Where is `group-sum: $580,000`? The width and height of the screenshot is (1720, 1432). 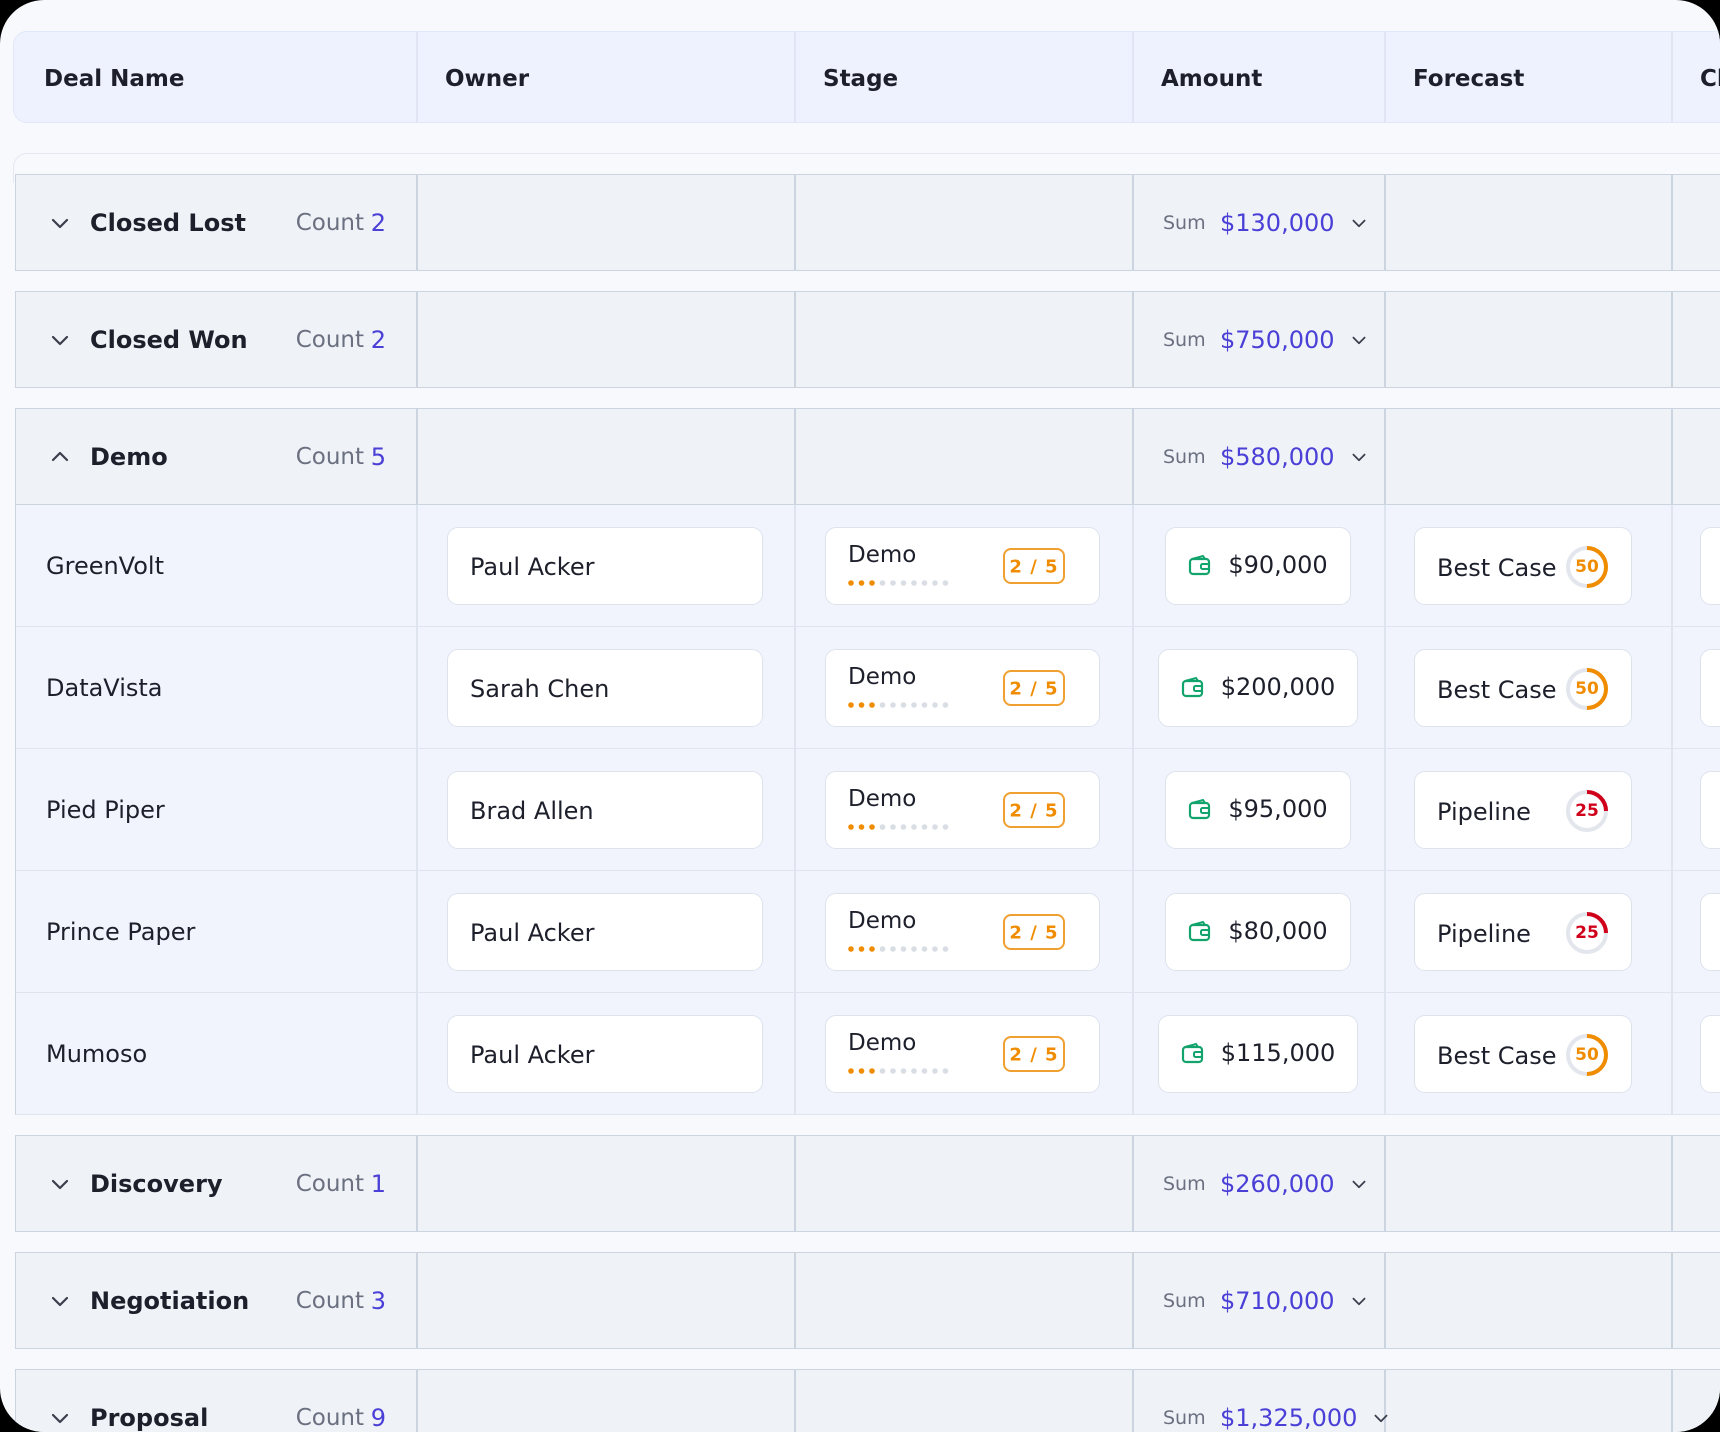 group-sum: $580,000 is located at coordinates (1277, 456).